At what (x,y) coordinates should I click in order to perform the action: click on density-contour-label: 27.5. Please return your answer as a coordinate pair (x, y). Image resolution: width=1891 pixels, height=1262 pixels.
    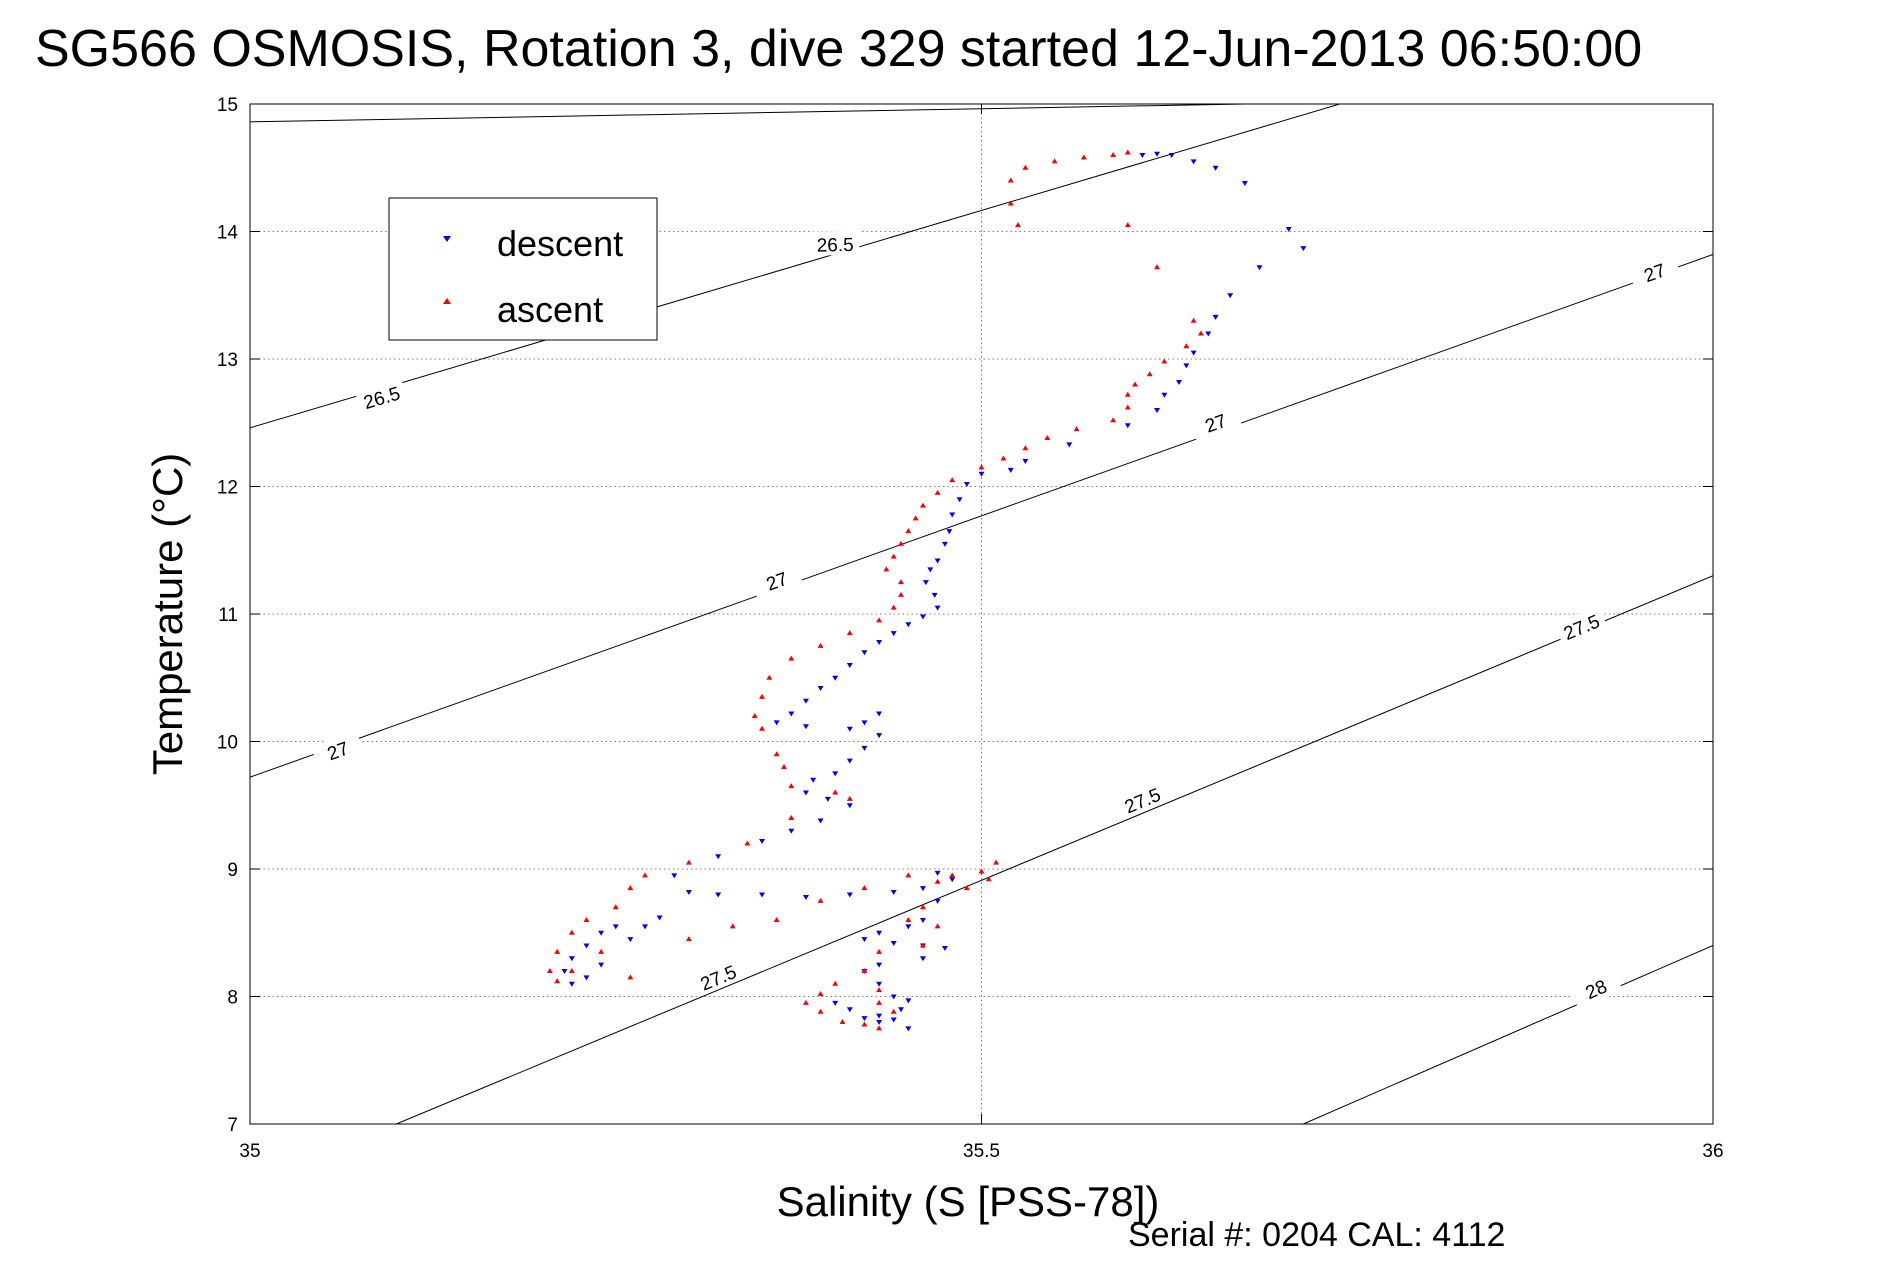
    Looking at the image, I should click on (1582, 628).